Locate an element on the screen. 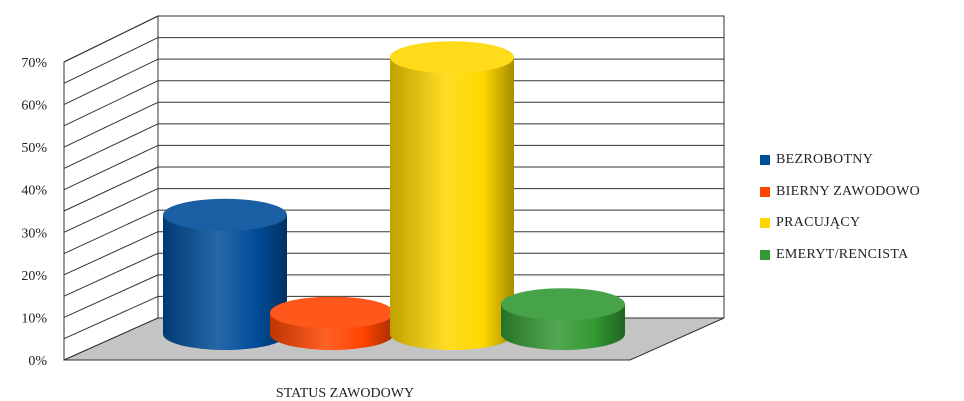  y-tick-label: 10% is located at coordinates (34, 318).